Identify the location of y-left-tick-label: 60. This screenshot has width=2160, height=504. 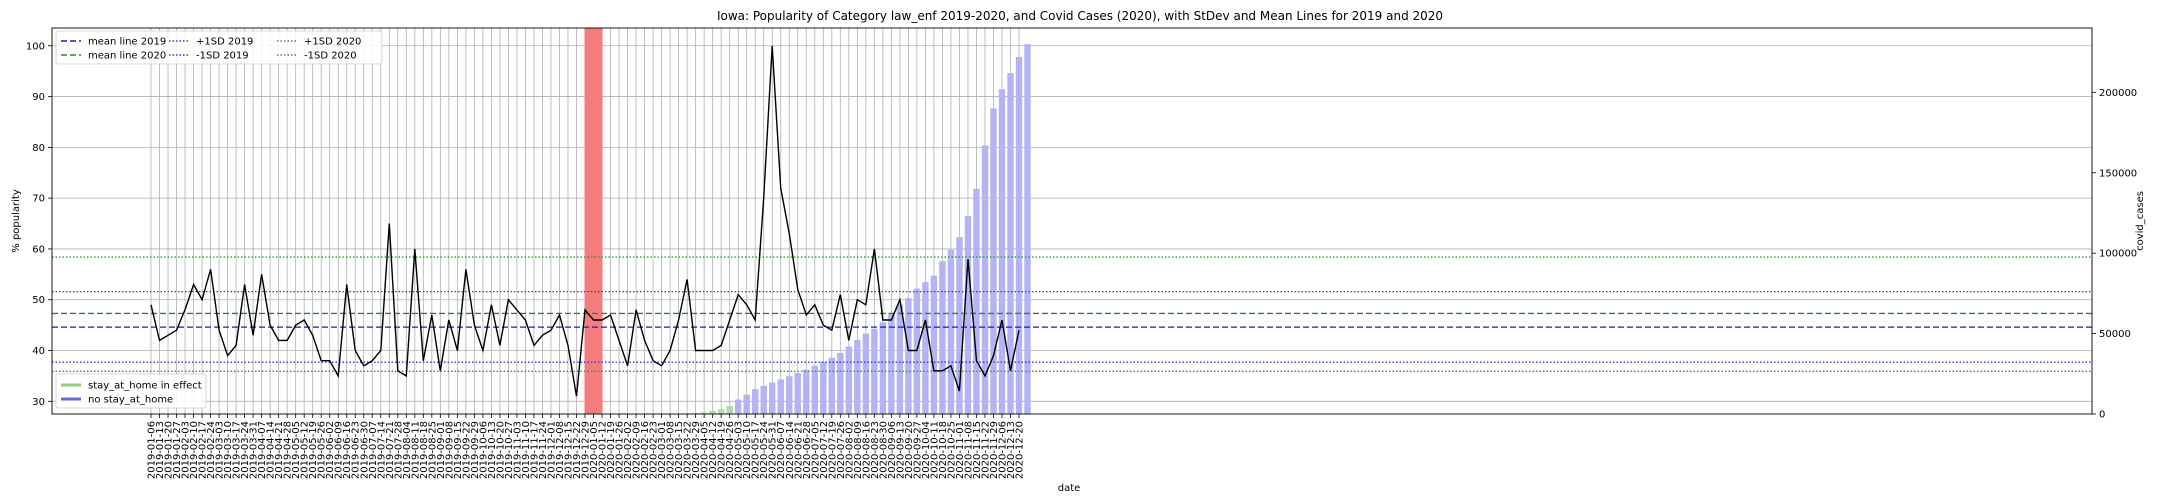
(38, 249).